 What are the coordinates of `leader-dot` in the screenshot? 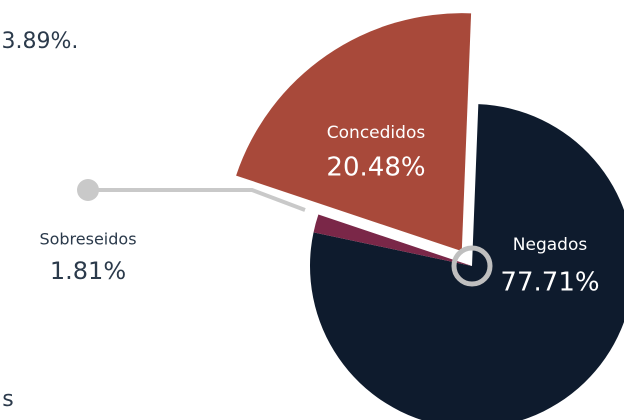 It's located at (88, 190).